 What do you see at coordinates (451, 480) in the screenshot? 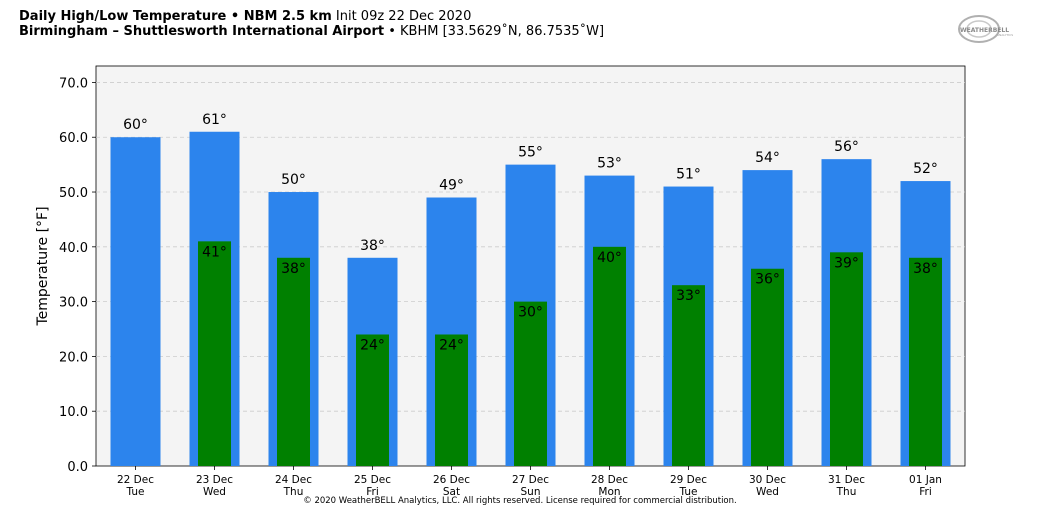
I see `x-tick-date: 26 Dec` at bounding box center [451, 480].